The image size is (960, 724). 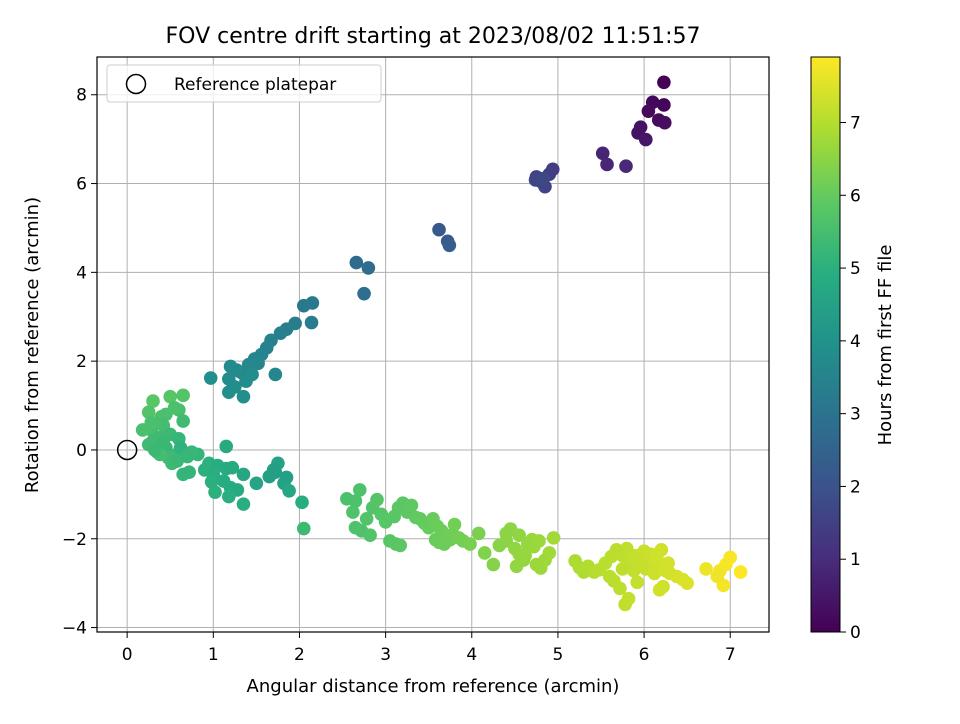 I want to click on colorbar-tick-label: 7, so click(x=855, y=124).